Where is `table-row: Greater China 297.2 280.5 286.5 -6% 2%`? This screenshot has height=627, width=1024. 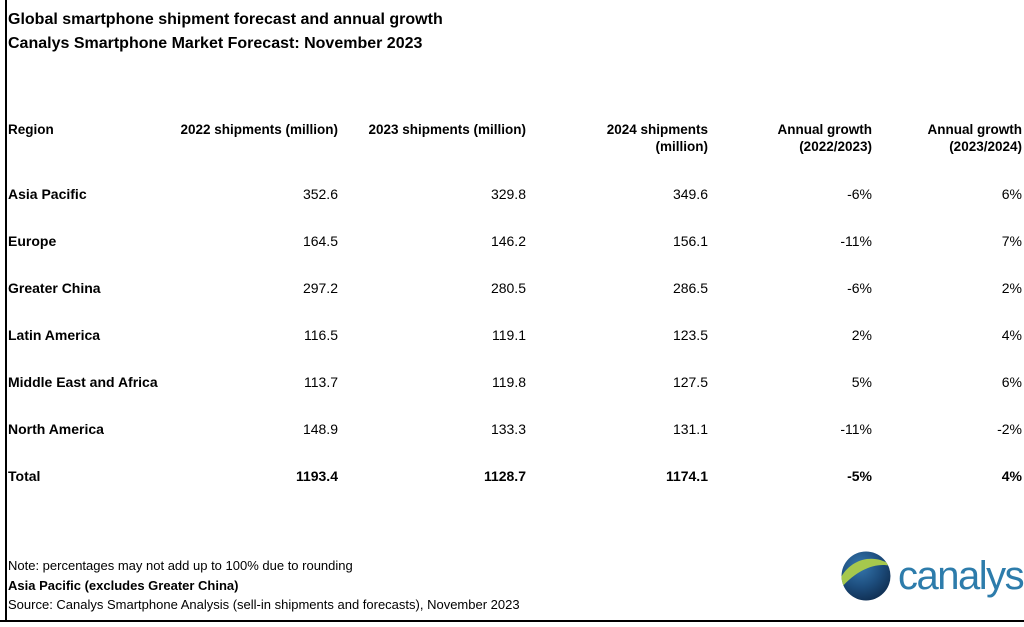
table-row: Greater China 297.2 280.5 286.5 -6% 2% is located at coordinates (512, 287).